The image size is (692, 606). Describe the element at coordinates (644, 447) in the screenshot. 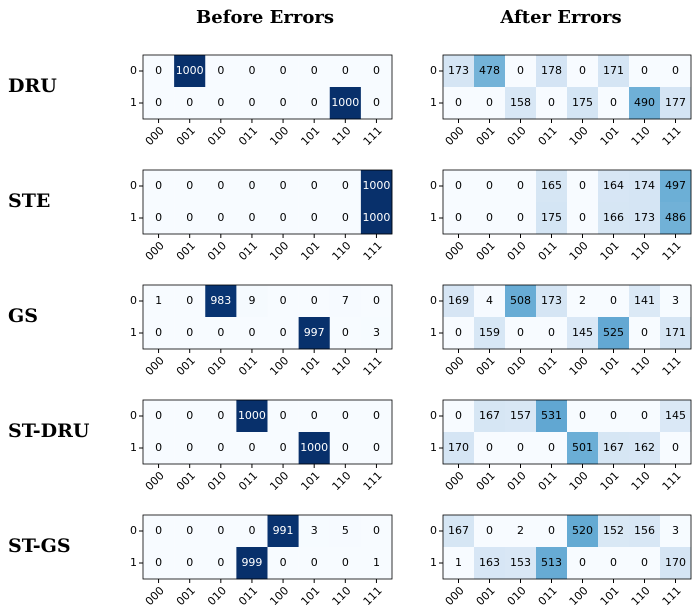

I see `cell-label: 162` at that location.